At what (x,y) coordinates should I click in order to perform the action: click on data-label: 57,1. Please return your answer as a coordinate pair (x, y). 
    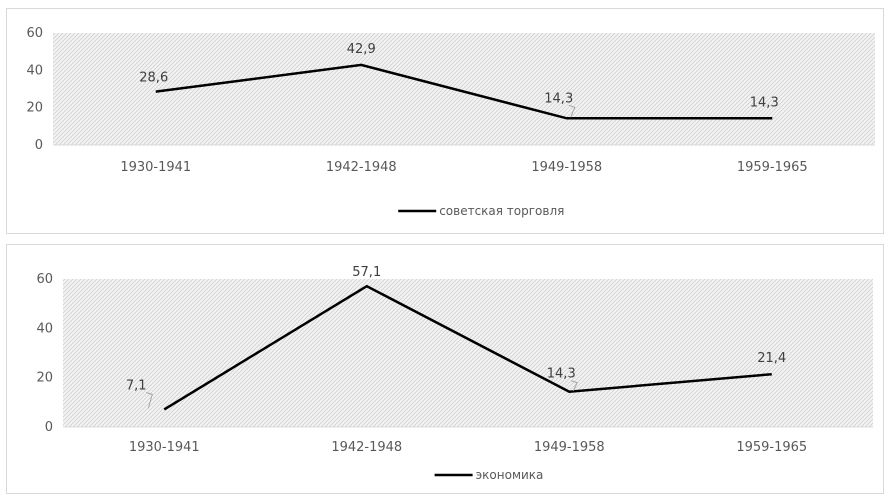
    Looking at the image, I should click on (366, 272).